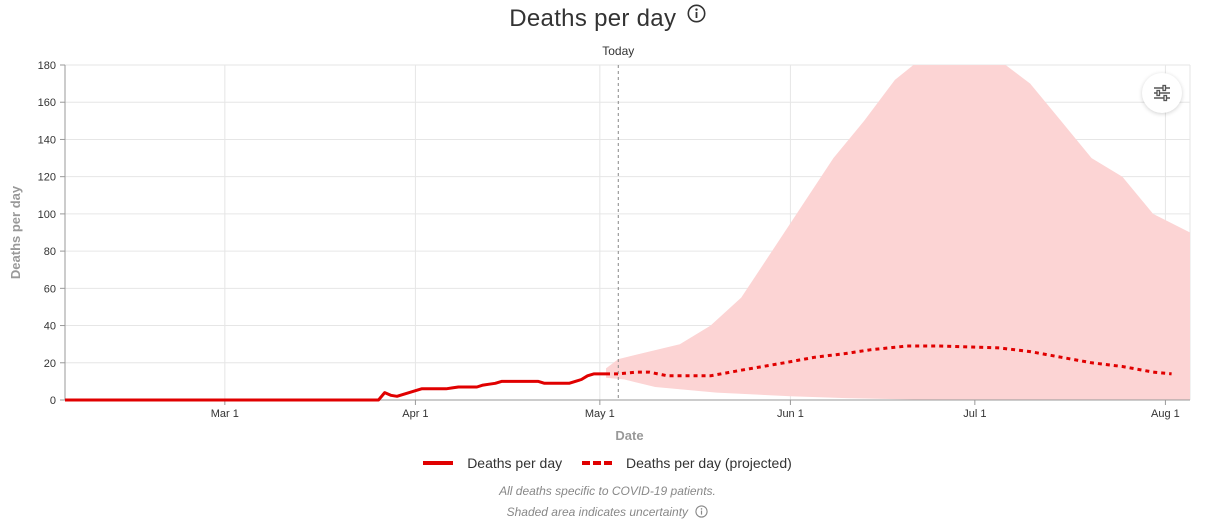 Image resolution: width=1215 pixels, height=527 pixels. What do you see at coordinates (47, 66) in the screenshot?
I see `y-tick-label: 180` at bounding box center [47, 66].